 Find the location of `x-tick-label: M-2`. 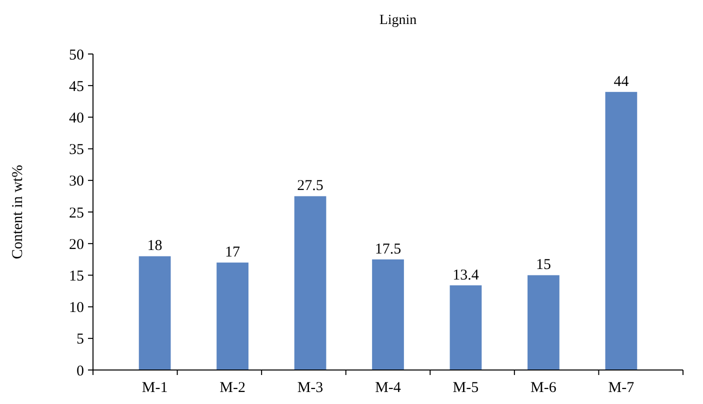

x-tick-label: M-2 is located at coordinates (233, 388).